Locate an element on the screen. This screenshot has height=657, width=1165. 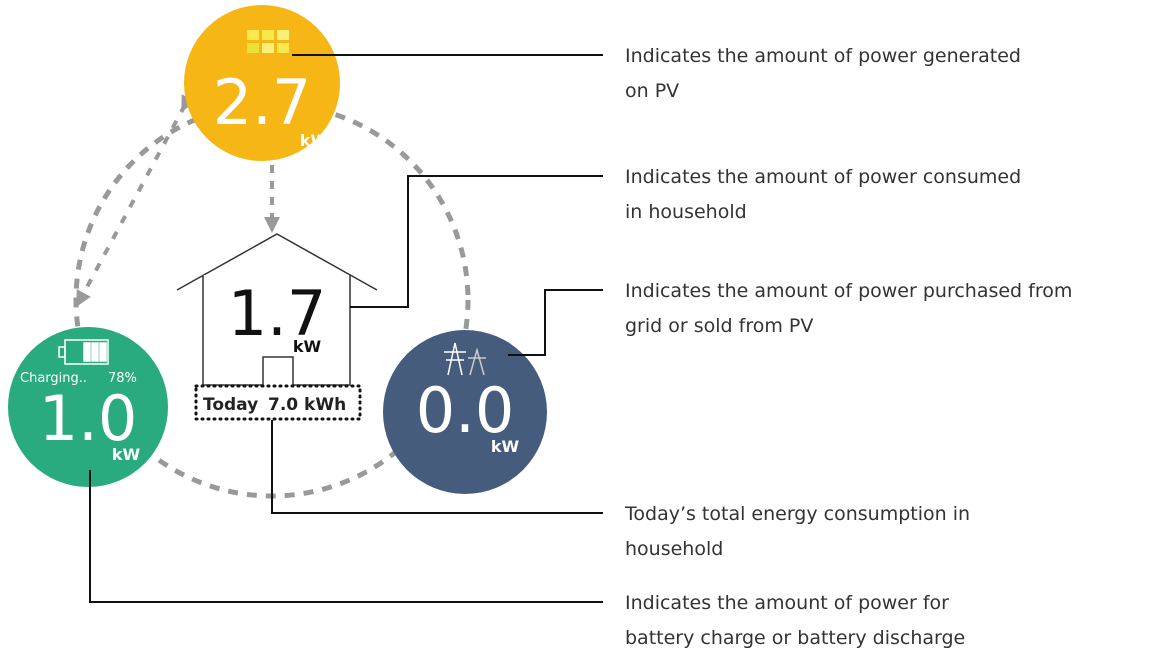
house-value: 1.7 is located at coordinates (277, 313).